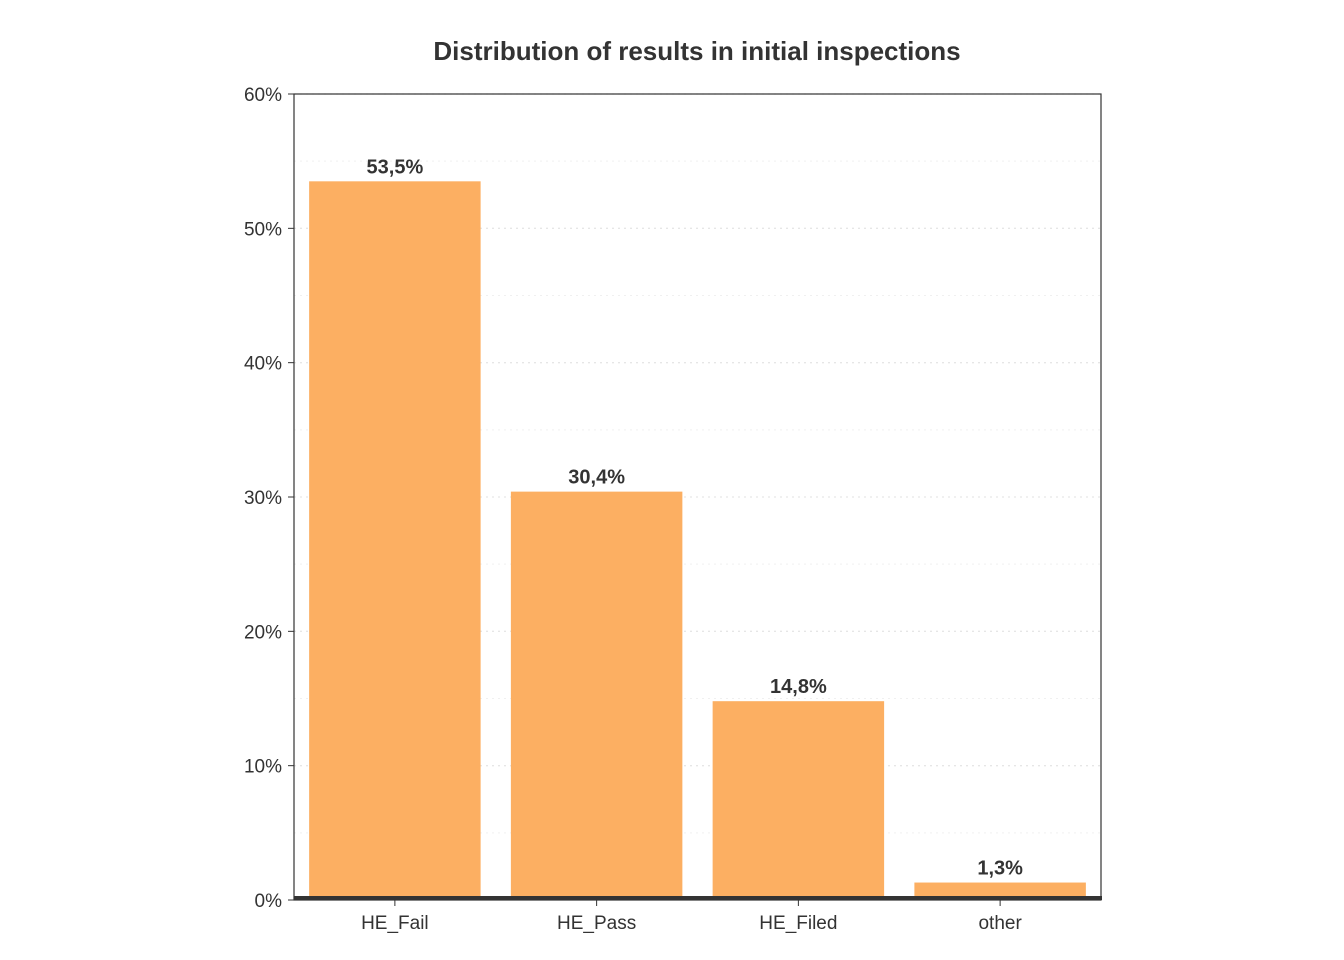 This screenshot has width=1344, height=960. I want to click on bar-he-pass, so click(596, 695).